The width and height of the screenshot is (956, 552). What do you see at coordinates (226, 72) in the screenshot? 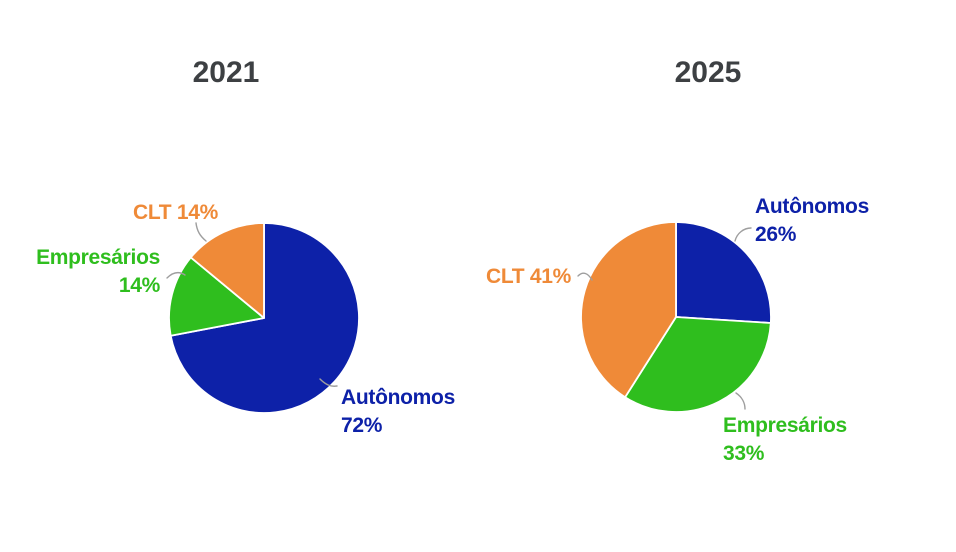
I see `chart-title-2021: 2021` at bounding box center [226, 72].